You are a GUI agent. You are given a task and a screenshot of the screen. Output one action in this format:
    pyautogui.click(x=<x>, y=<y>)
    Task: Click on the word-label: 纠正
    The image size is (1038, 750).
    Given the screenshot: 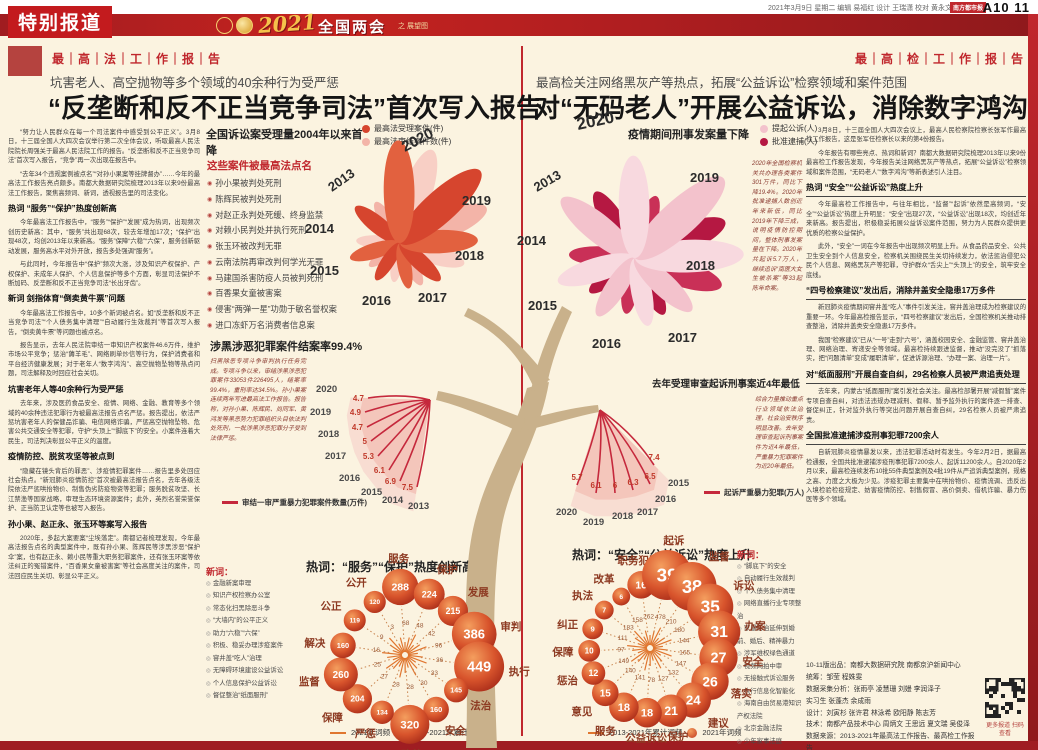 What is the action you would take?
    pyautogui.click(x=567, y=625)
    